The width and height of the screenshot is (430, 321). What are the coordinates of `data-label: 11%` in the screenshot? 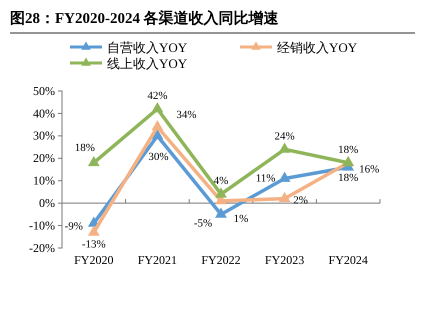 It's located at (266, 178).